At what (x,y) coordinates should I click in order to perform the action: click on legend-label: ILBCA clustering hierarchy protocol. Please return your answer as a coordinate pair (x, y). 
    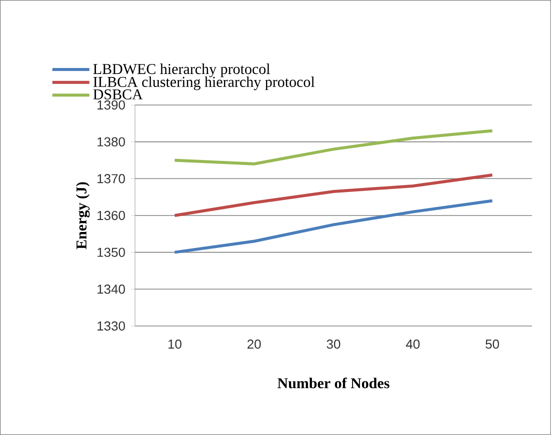
    Looking at the image, I should click on (204, 83).